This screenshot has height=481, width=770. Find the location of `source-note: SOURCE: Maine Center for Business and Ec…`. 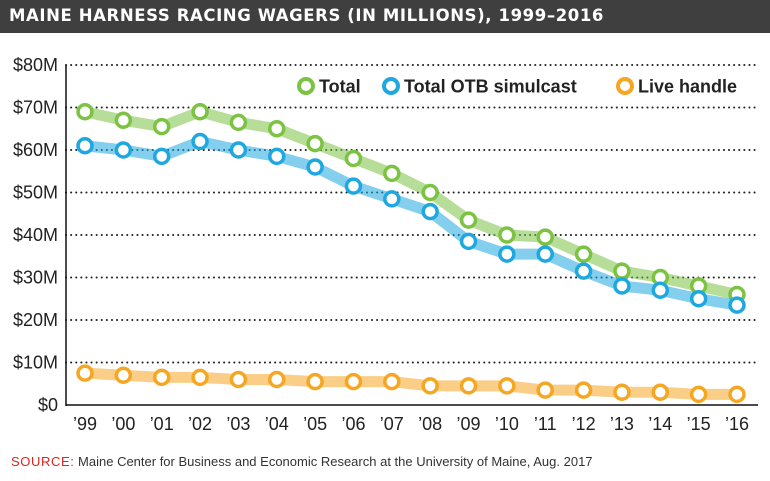

source-note: SOURCE: Maine Center for Business and Ec… is located at coordinates (302, 461).